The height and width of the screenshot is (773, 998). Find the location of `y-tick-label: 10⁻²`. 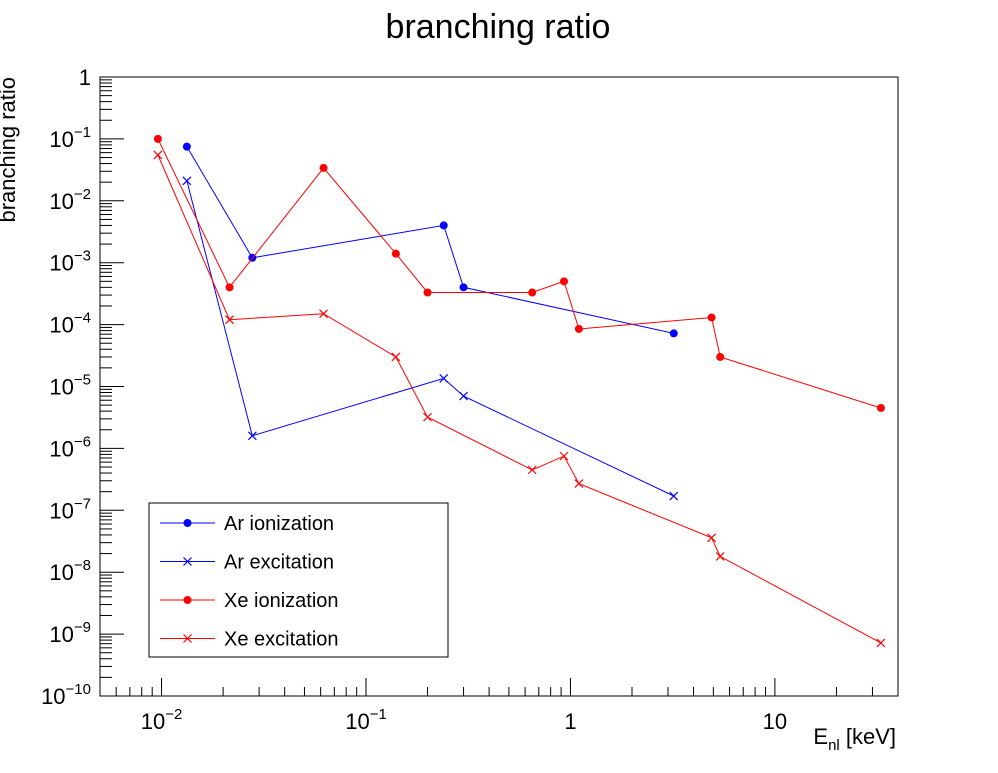

y-tick-label: 10⁻² is located at coordinates (70, 200).